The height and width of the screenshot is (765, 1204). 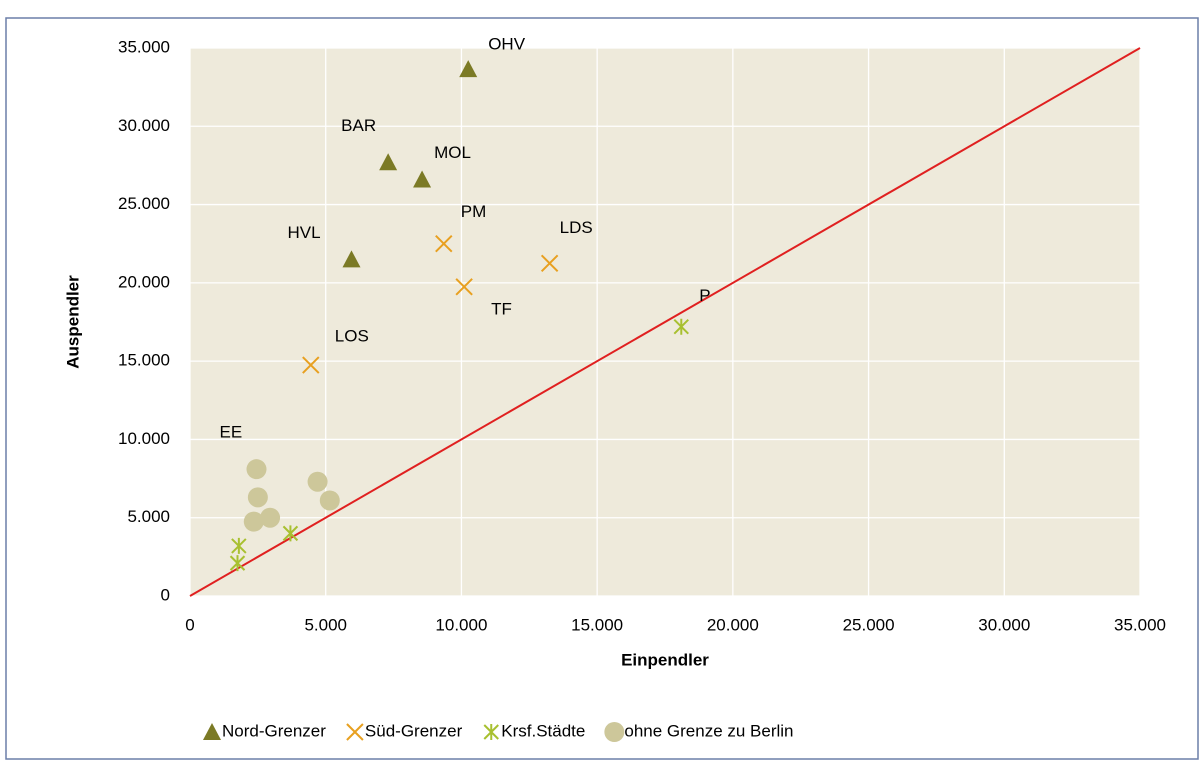 I want to click on x-tick-label: 10.000, so click(x=461, y=624).